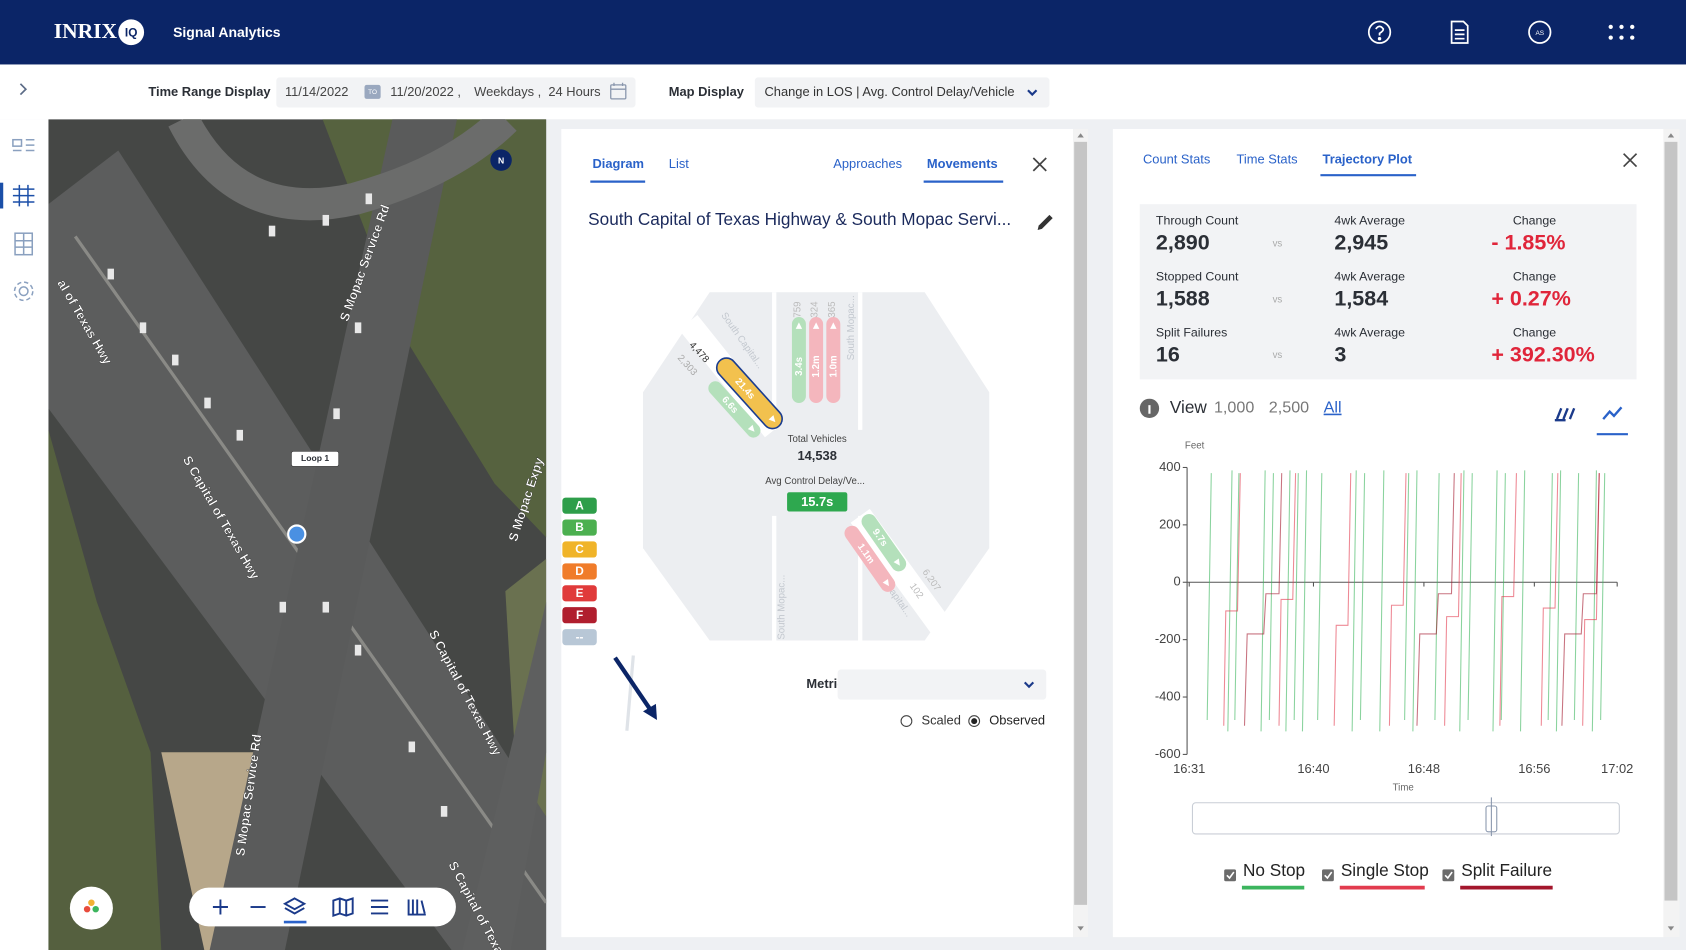 The width and height of the screenshot is (1686, 950). I want to click on map-display-dropdown, so click(902, 92).